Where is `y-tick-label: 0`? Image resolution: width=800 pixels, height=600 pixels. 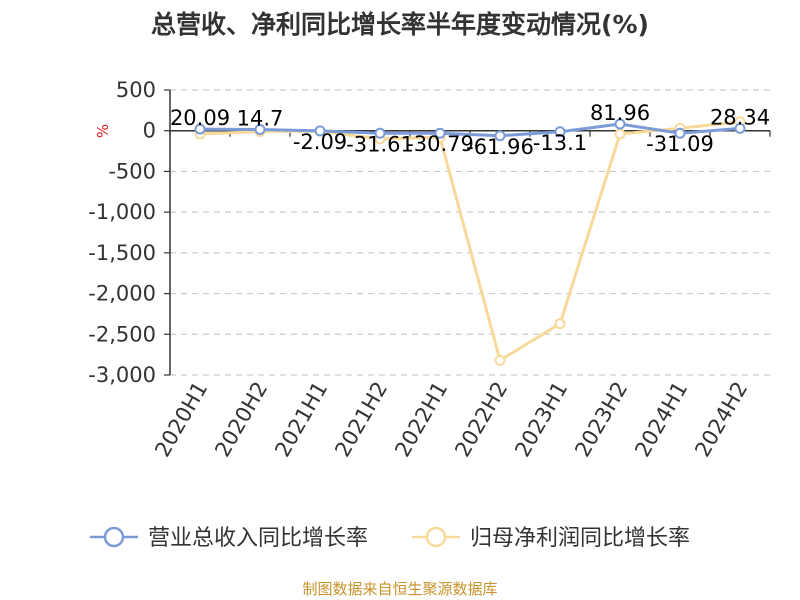
y-tick-label: 0 is located at coordinates (149, 131).